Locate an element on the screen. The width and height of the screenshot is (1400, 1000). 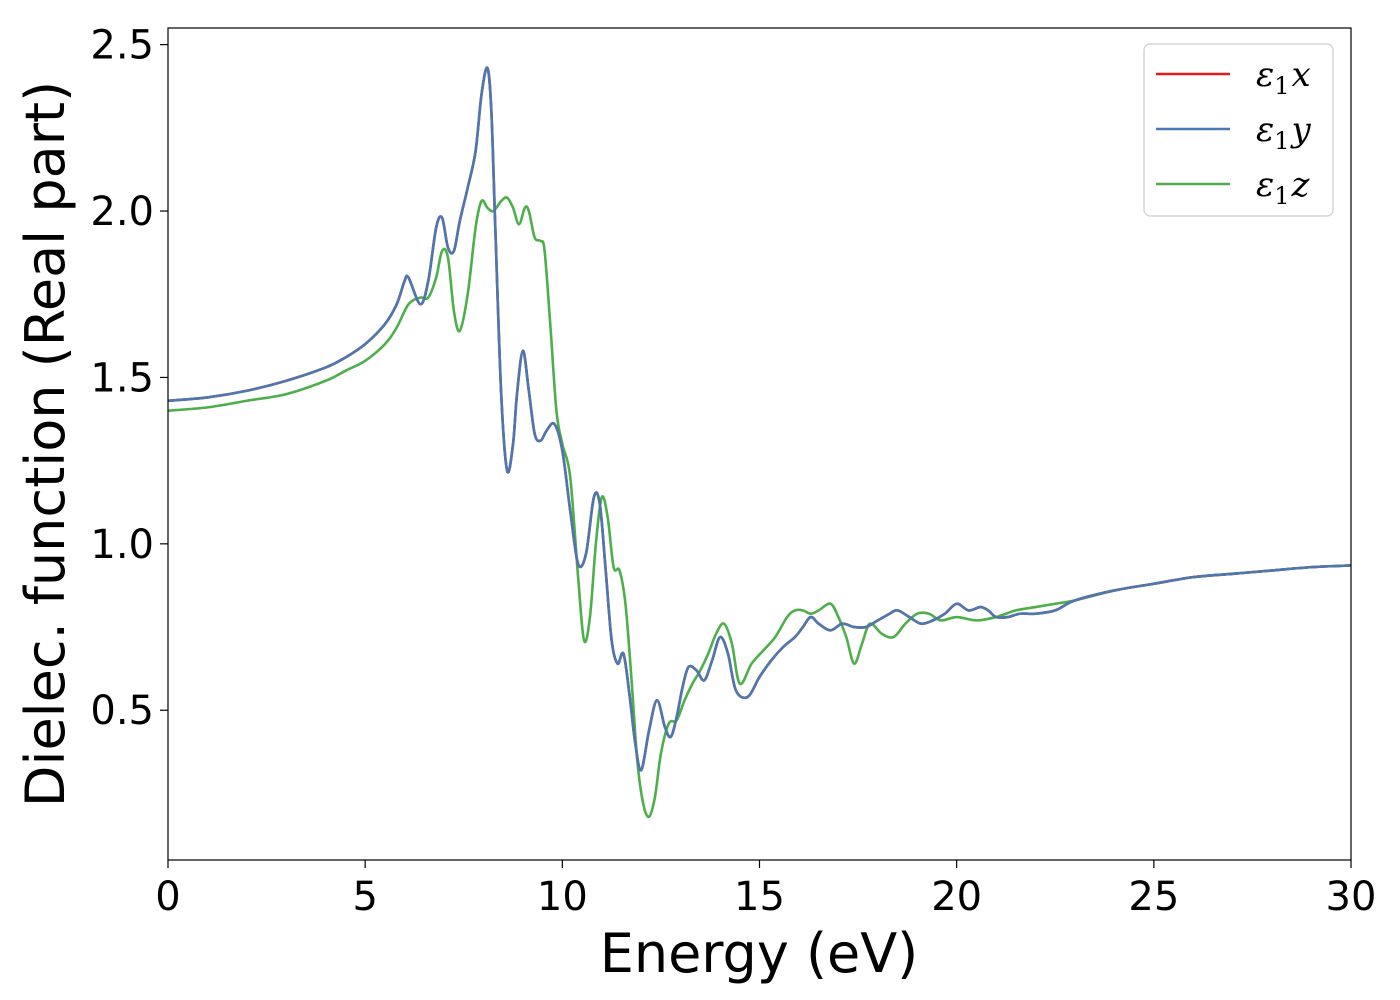
legend: ε1x ε1y ε1z is located at coordinates (1238, 130).